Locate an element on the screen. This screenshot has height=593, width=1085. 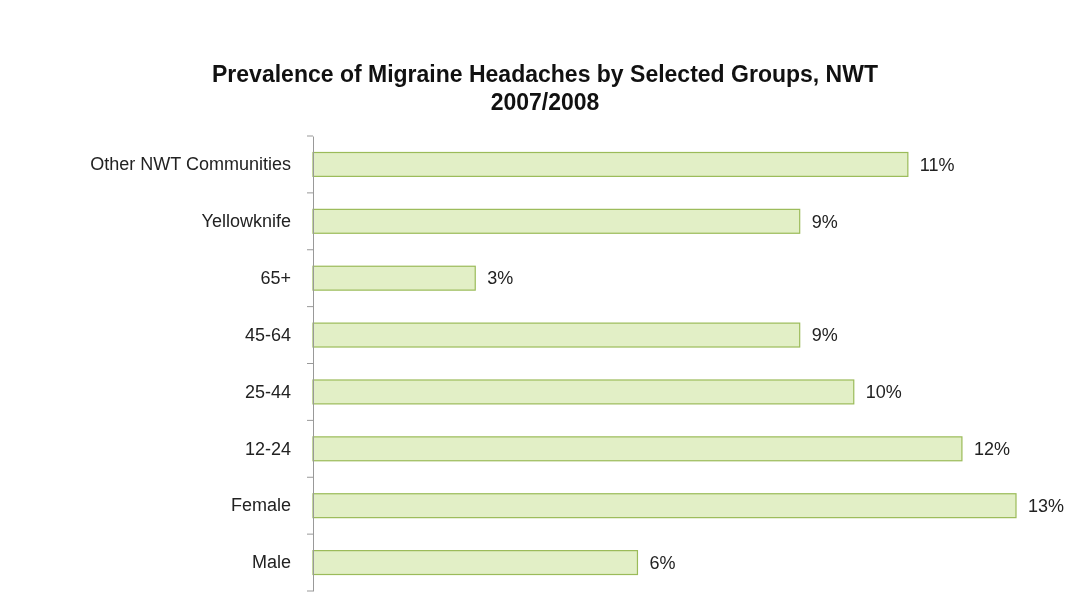
chart-title: Prevalence of Migraine Headaches by Selected Groups, NWT 2007/2008 is located at coordinates (545, 88).